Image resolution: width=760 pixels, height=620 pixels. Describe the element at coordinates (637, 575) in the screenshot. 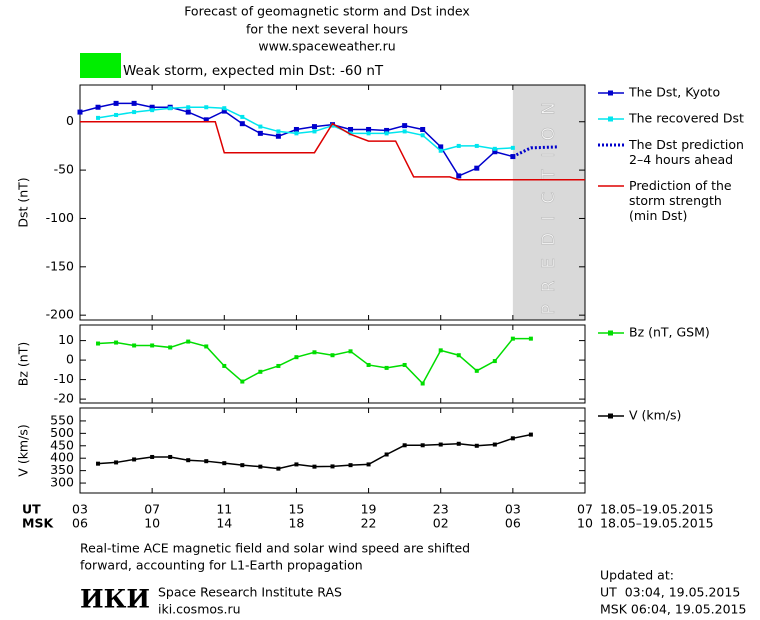

I see `updated-line: Updated at:` at that location.